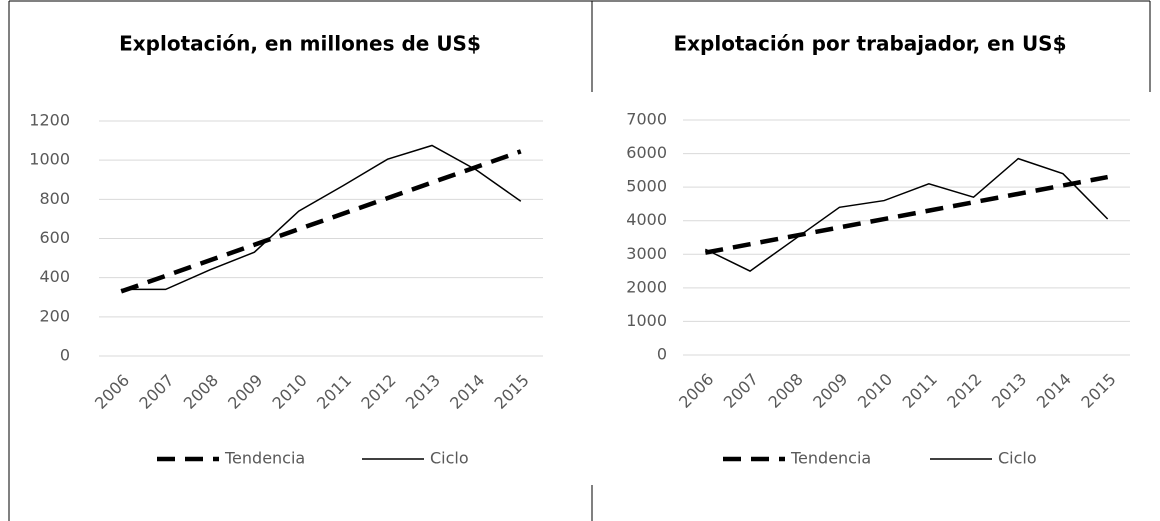 The width and height of the screenshot is (1160, 521). Describe the element at coordinates (646, 253) in the screenshot. I see `y-tick-label: 3000` at that location.